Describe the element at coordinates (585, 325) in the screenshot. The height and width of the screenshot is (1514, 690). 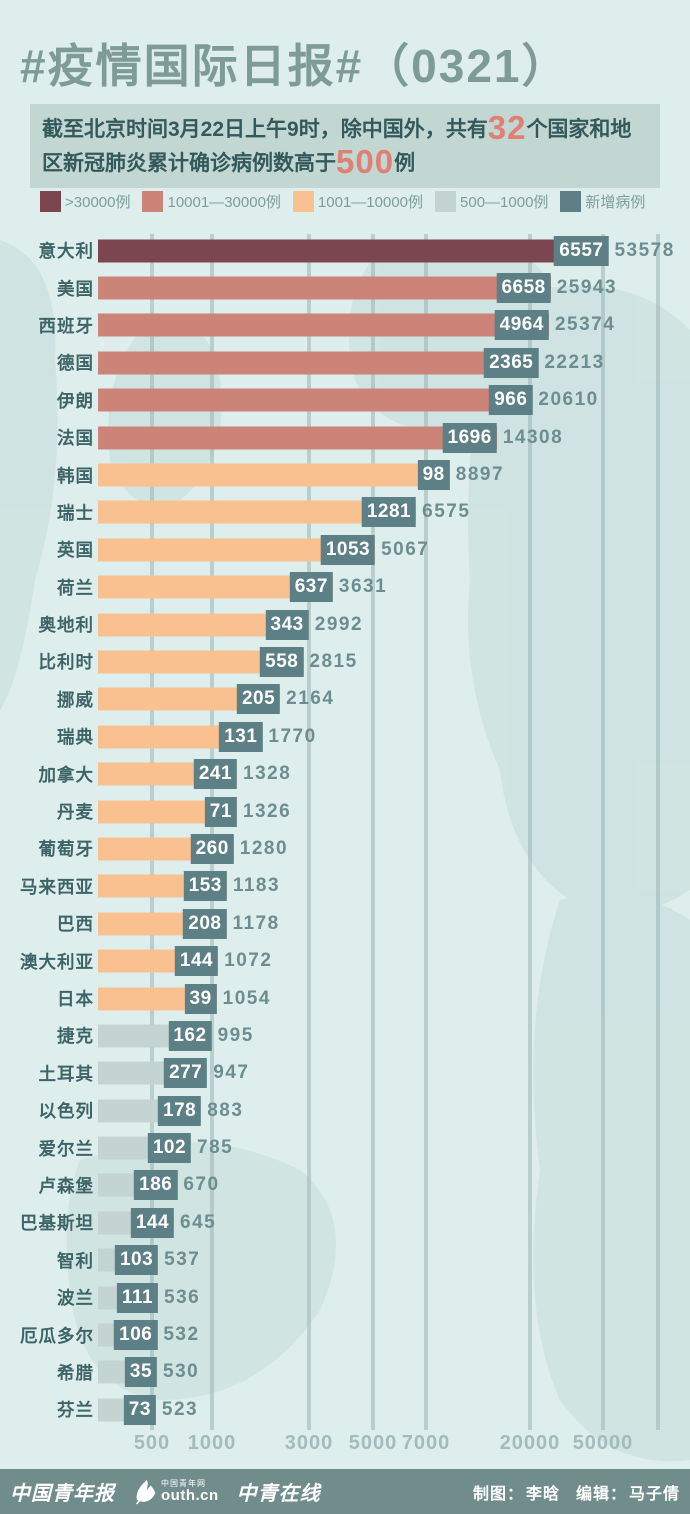
I see `total-cases-value: 25374` at that location.